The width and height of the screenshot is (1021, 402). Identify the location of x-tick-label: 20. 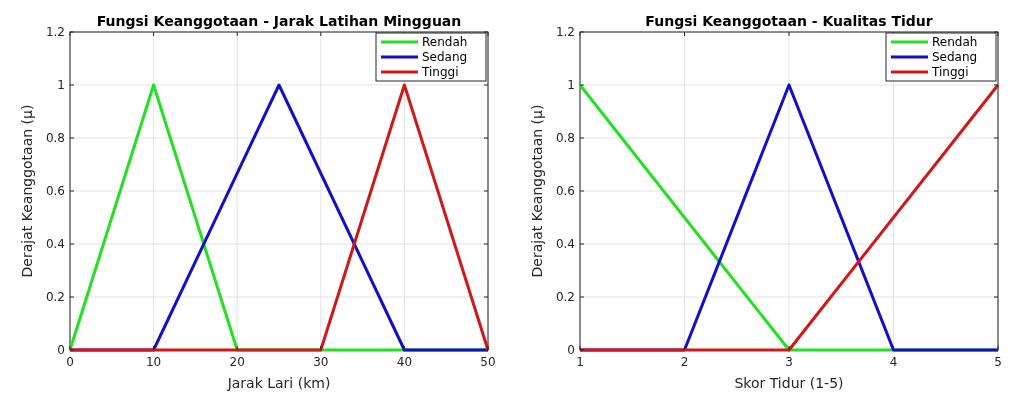
(237, 362).